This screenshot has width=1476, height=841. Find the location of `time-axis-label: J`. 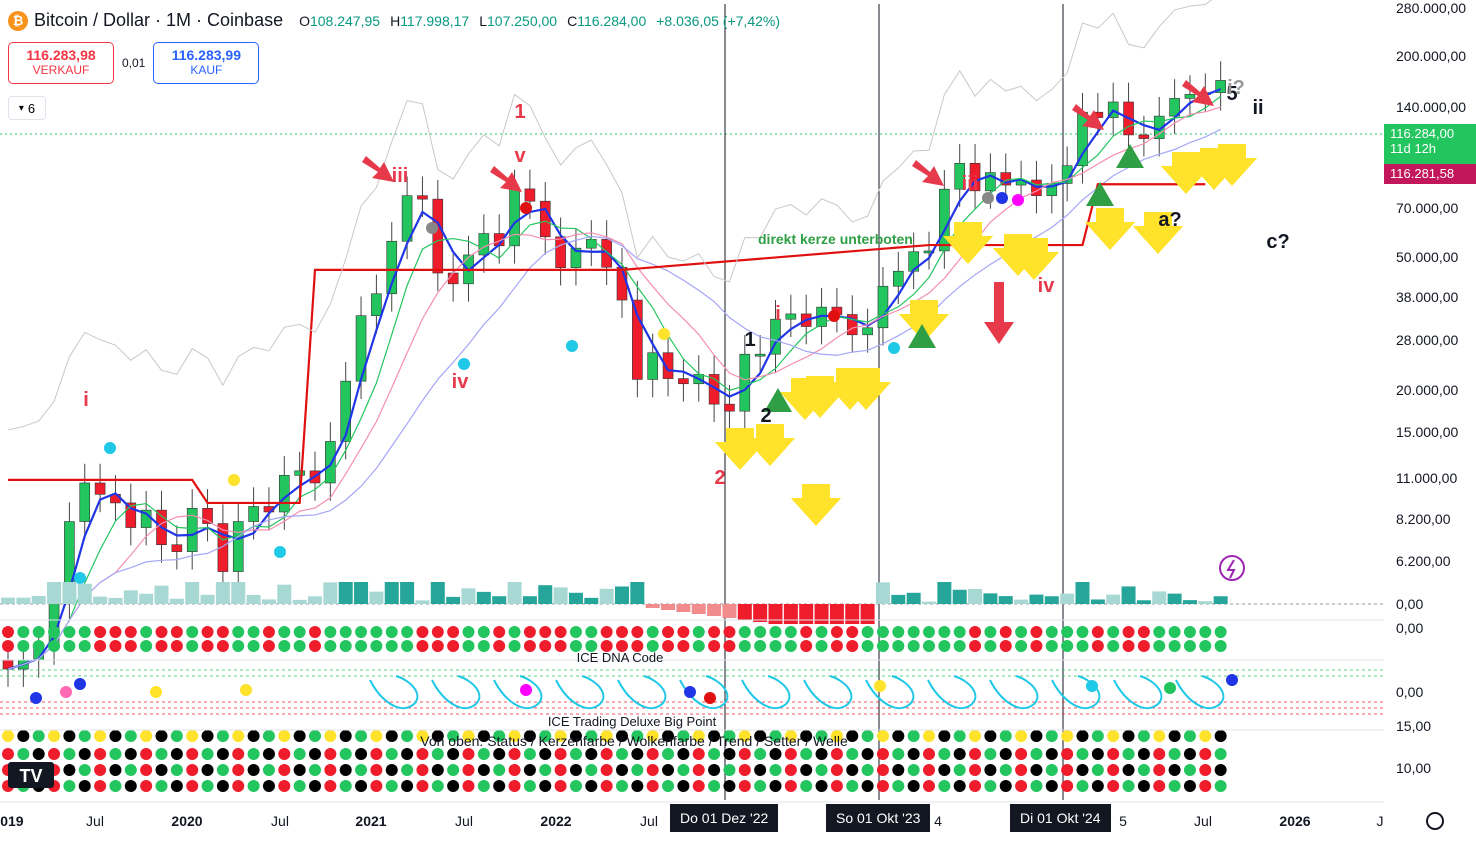

time-axis-label: J is located at coordinates (1380, 821).